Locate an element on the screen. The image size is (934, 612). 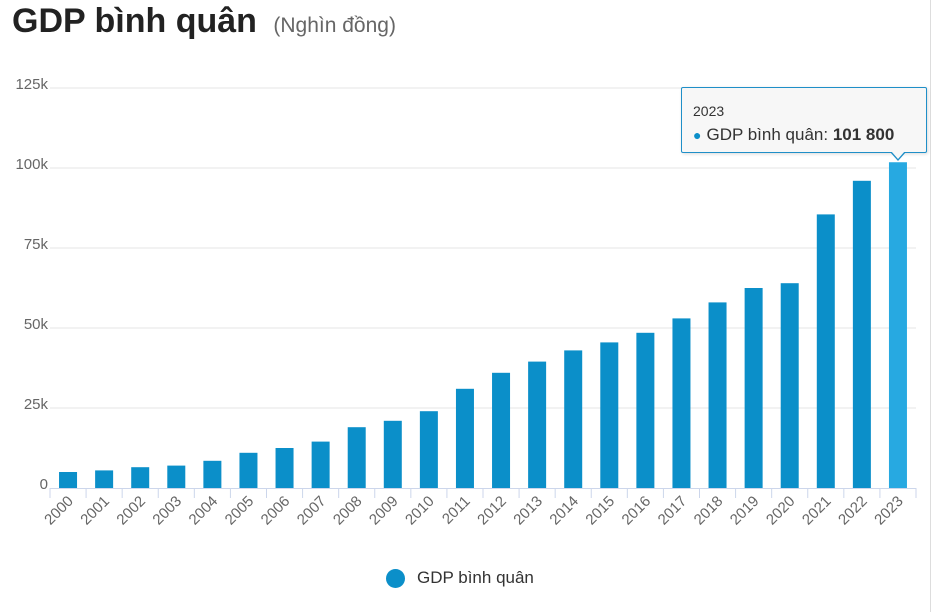
x-tick-label: 2009 is located at coordinates (384, 511).